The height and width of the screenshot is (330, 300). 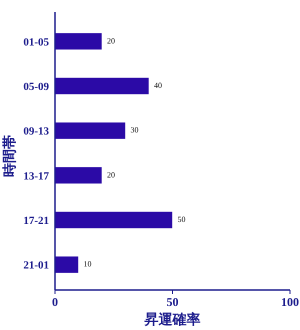 What do you see at coordinates (172, 319) in the screenshot?
I see `x-axis-title: 昇運確率` at bounding box center [172, 319].